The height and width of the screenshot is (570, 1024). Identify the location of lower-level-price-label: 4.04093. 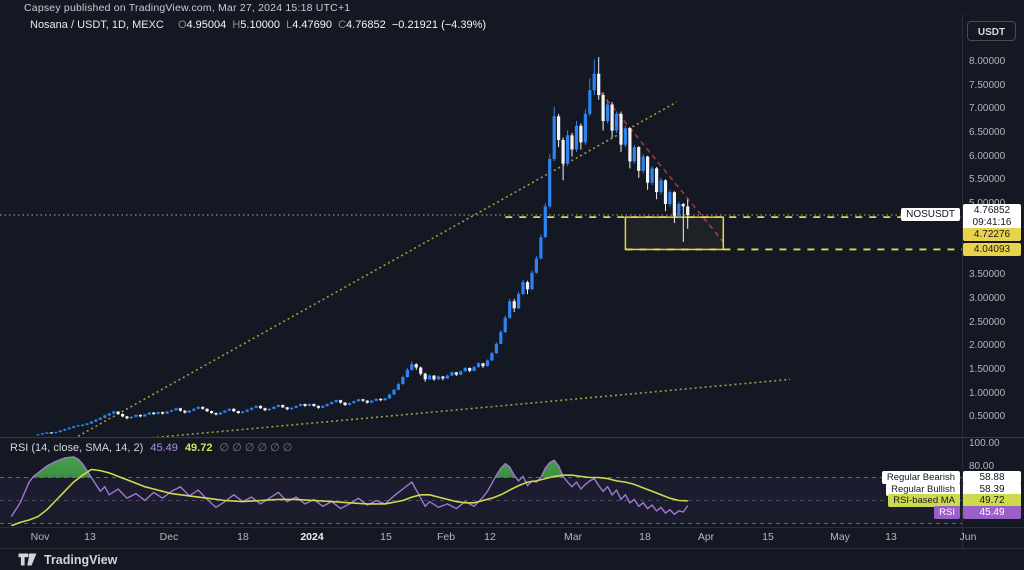
(992, 249).